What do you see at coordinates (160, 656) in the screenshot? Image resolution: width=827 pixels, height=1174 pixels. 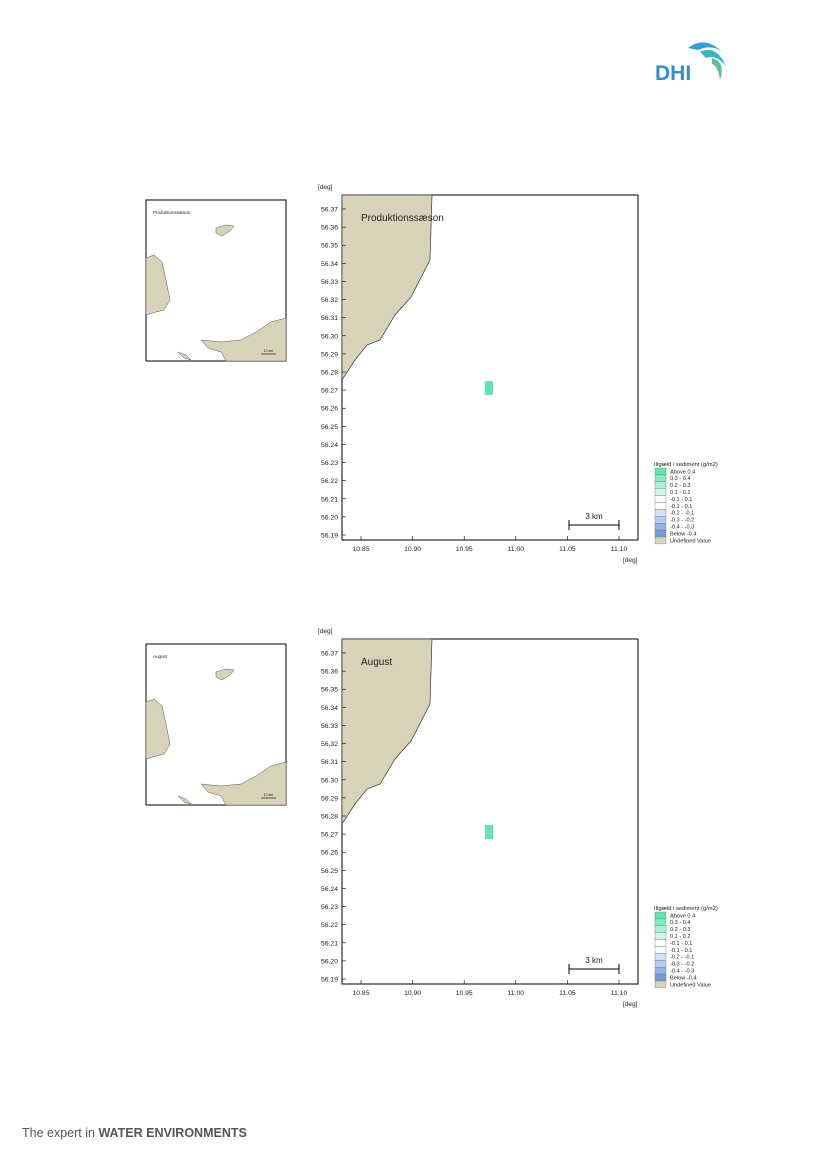 I see `inset-label: August` at bounding box center [160, 656].